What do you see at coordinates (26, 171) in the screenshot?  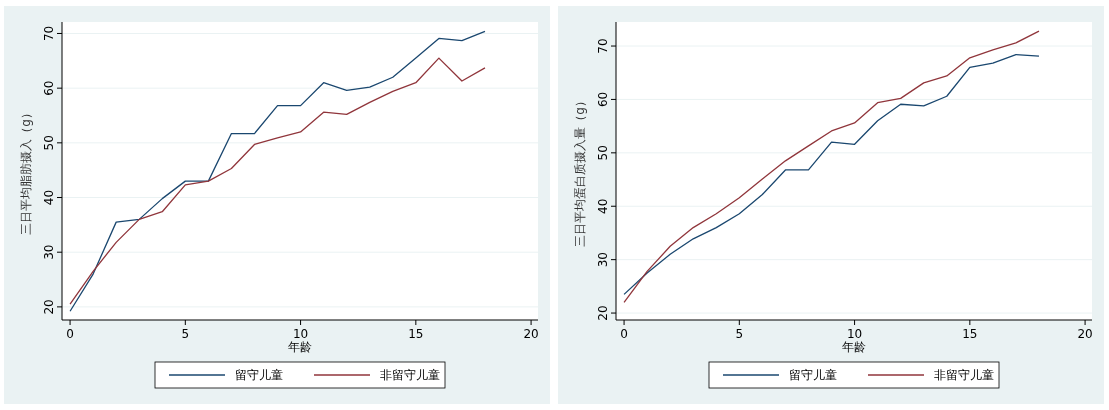 I see `y-axis-title: 三日平均脂肪摄入（g）` at bounding box center [26, 171].